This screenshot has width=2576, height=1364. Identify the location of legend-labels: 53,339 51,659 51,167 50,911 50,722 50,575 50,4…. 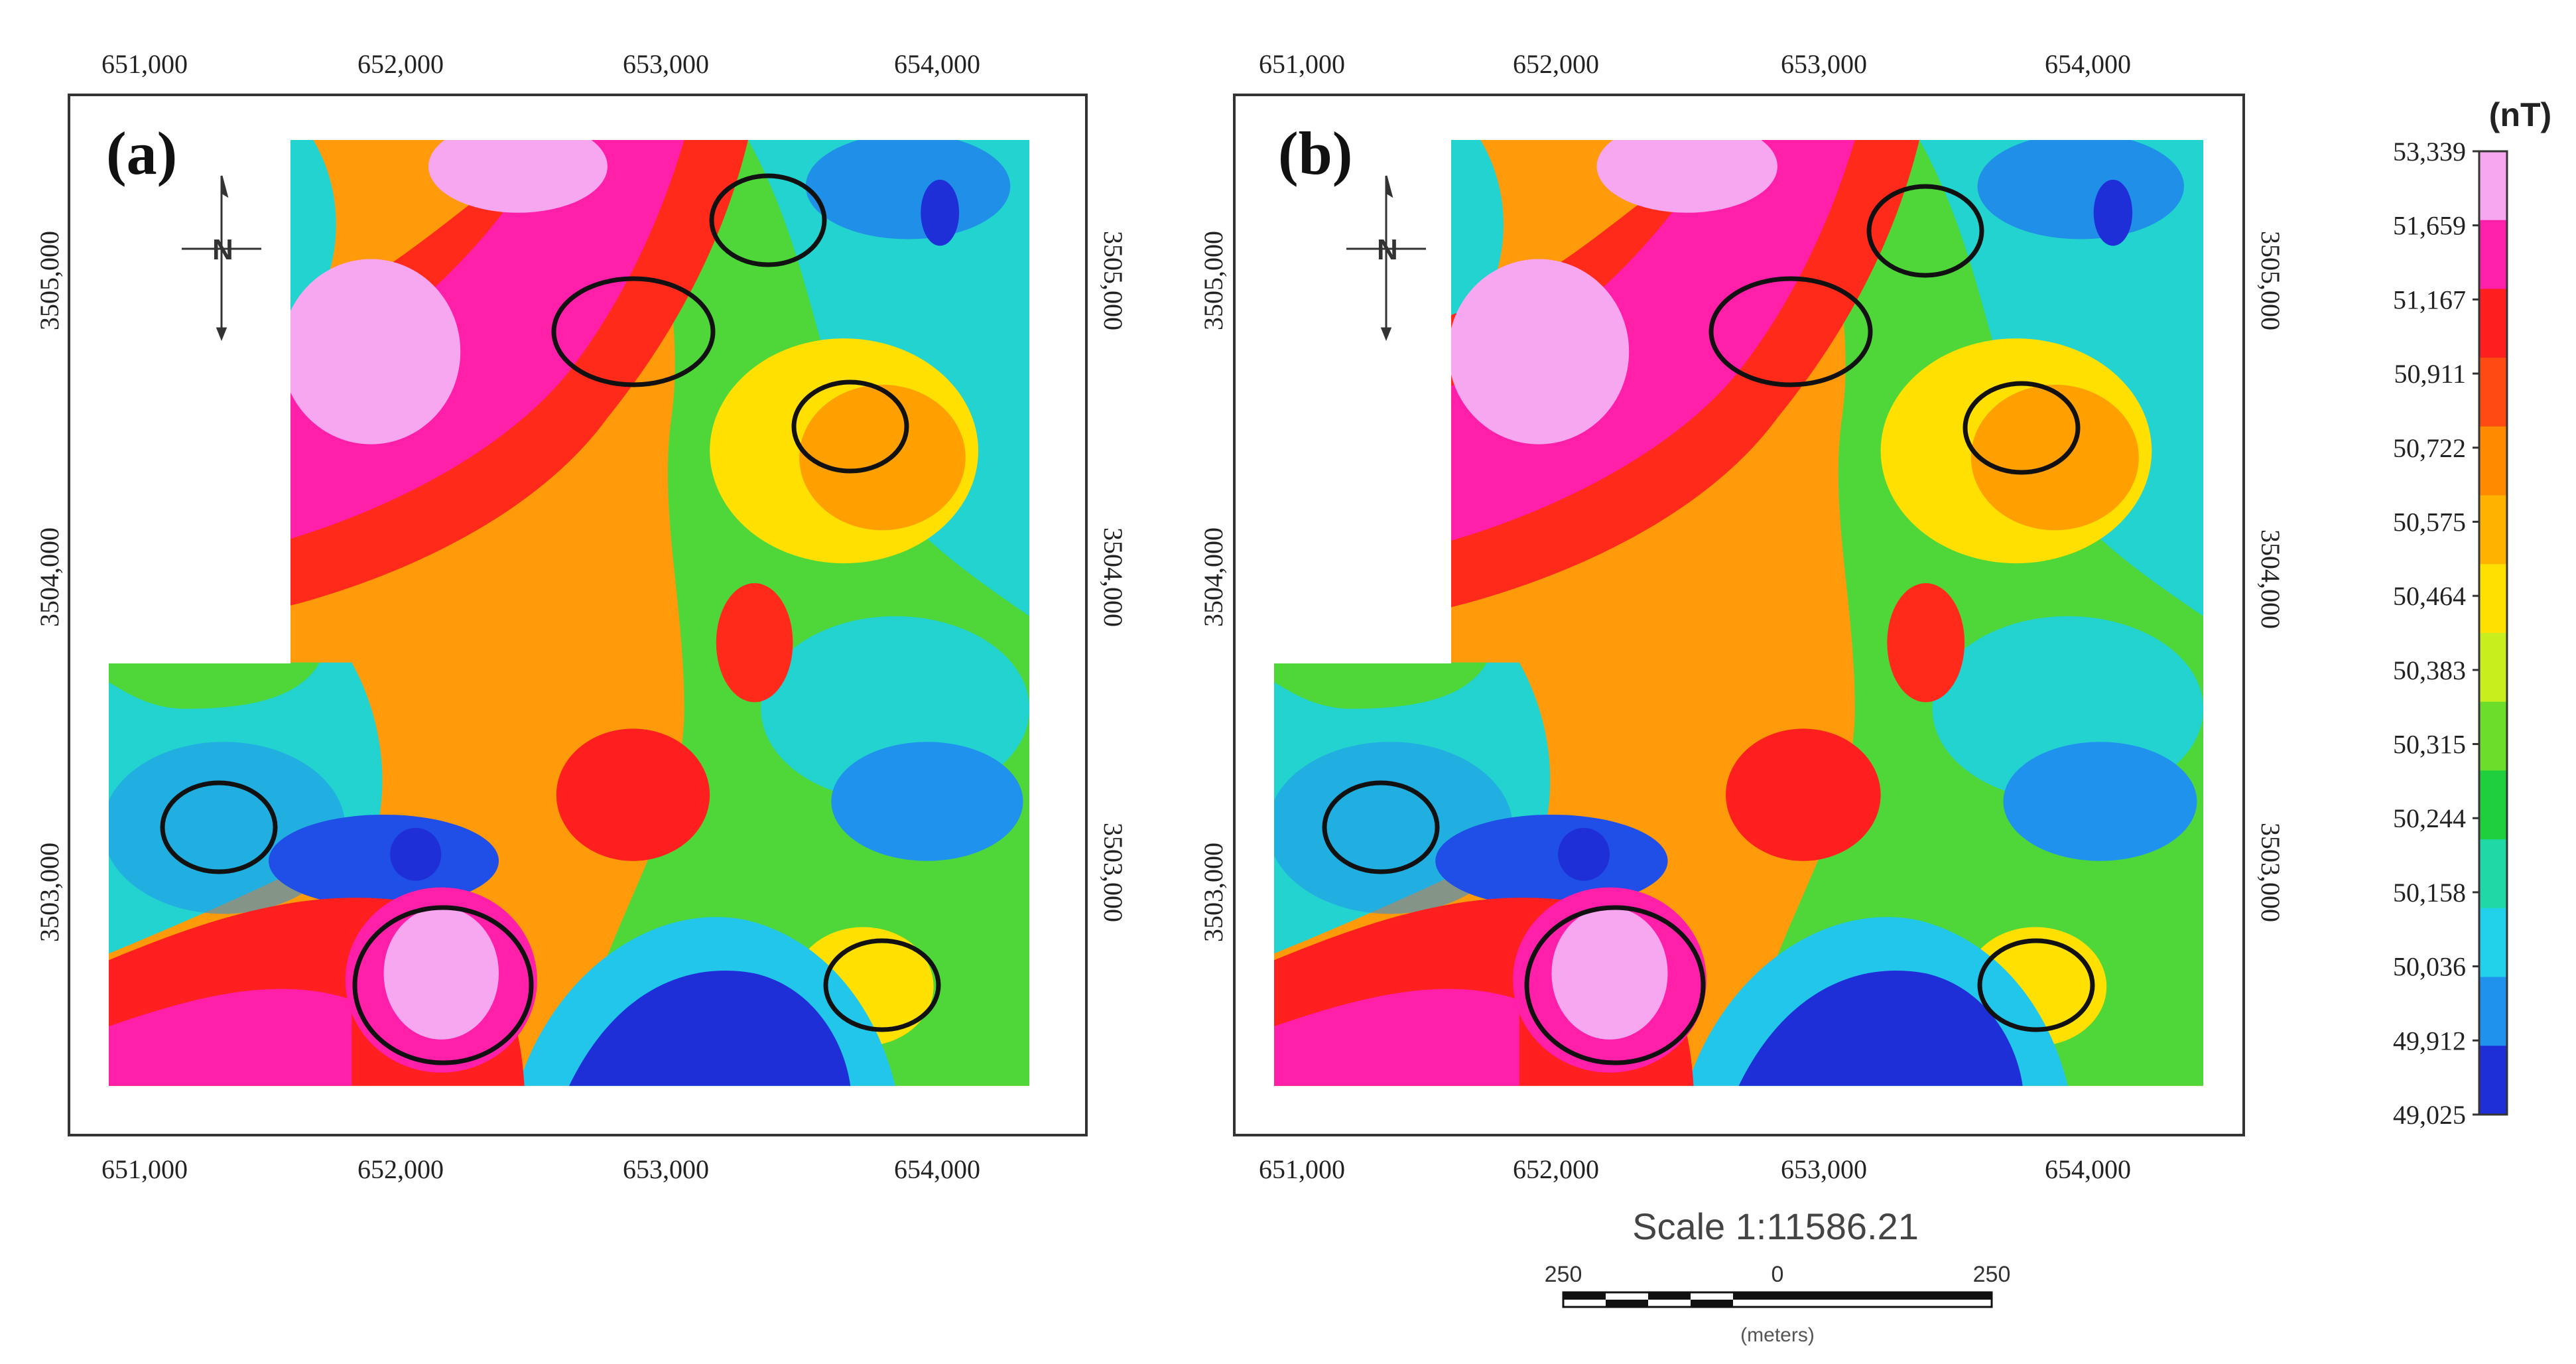
(2436, 633).